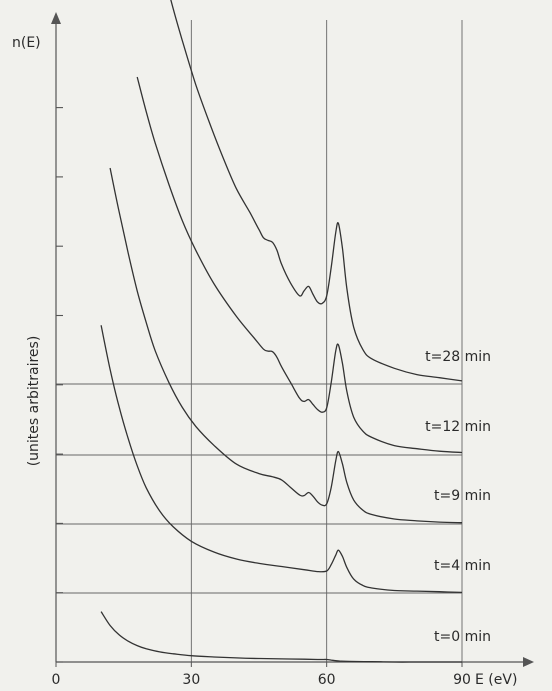  Describe the element at coordinates (56, 680) in the screenshot. I see `x-tick-label-0: 0` at that location.